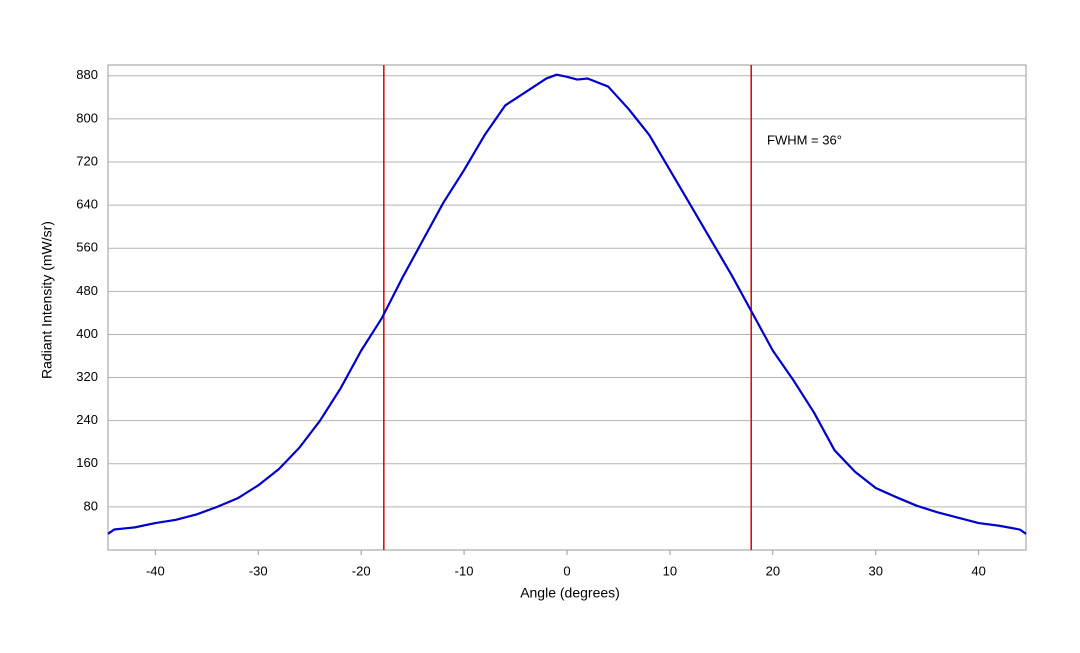 The width and height of the screenshot is (1080, 653). Describe the element at coordinates (876, 570) in the screenshot. I see `x-tick-label: 30` at that location.